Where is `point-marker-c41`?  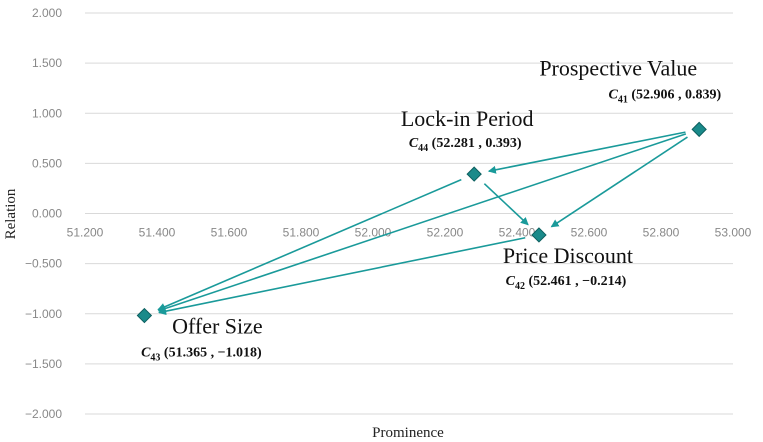
point-marker-c41 is located at coordinates (699, 129).